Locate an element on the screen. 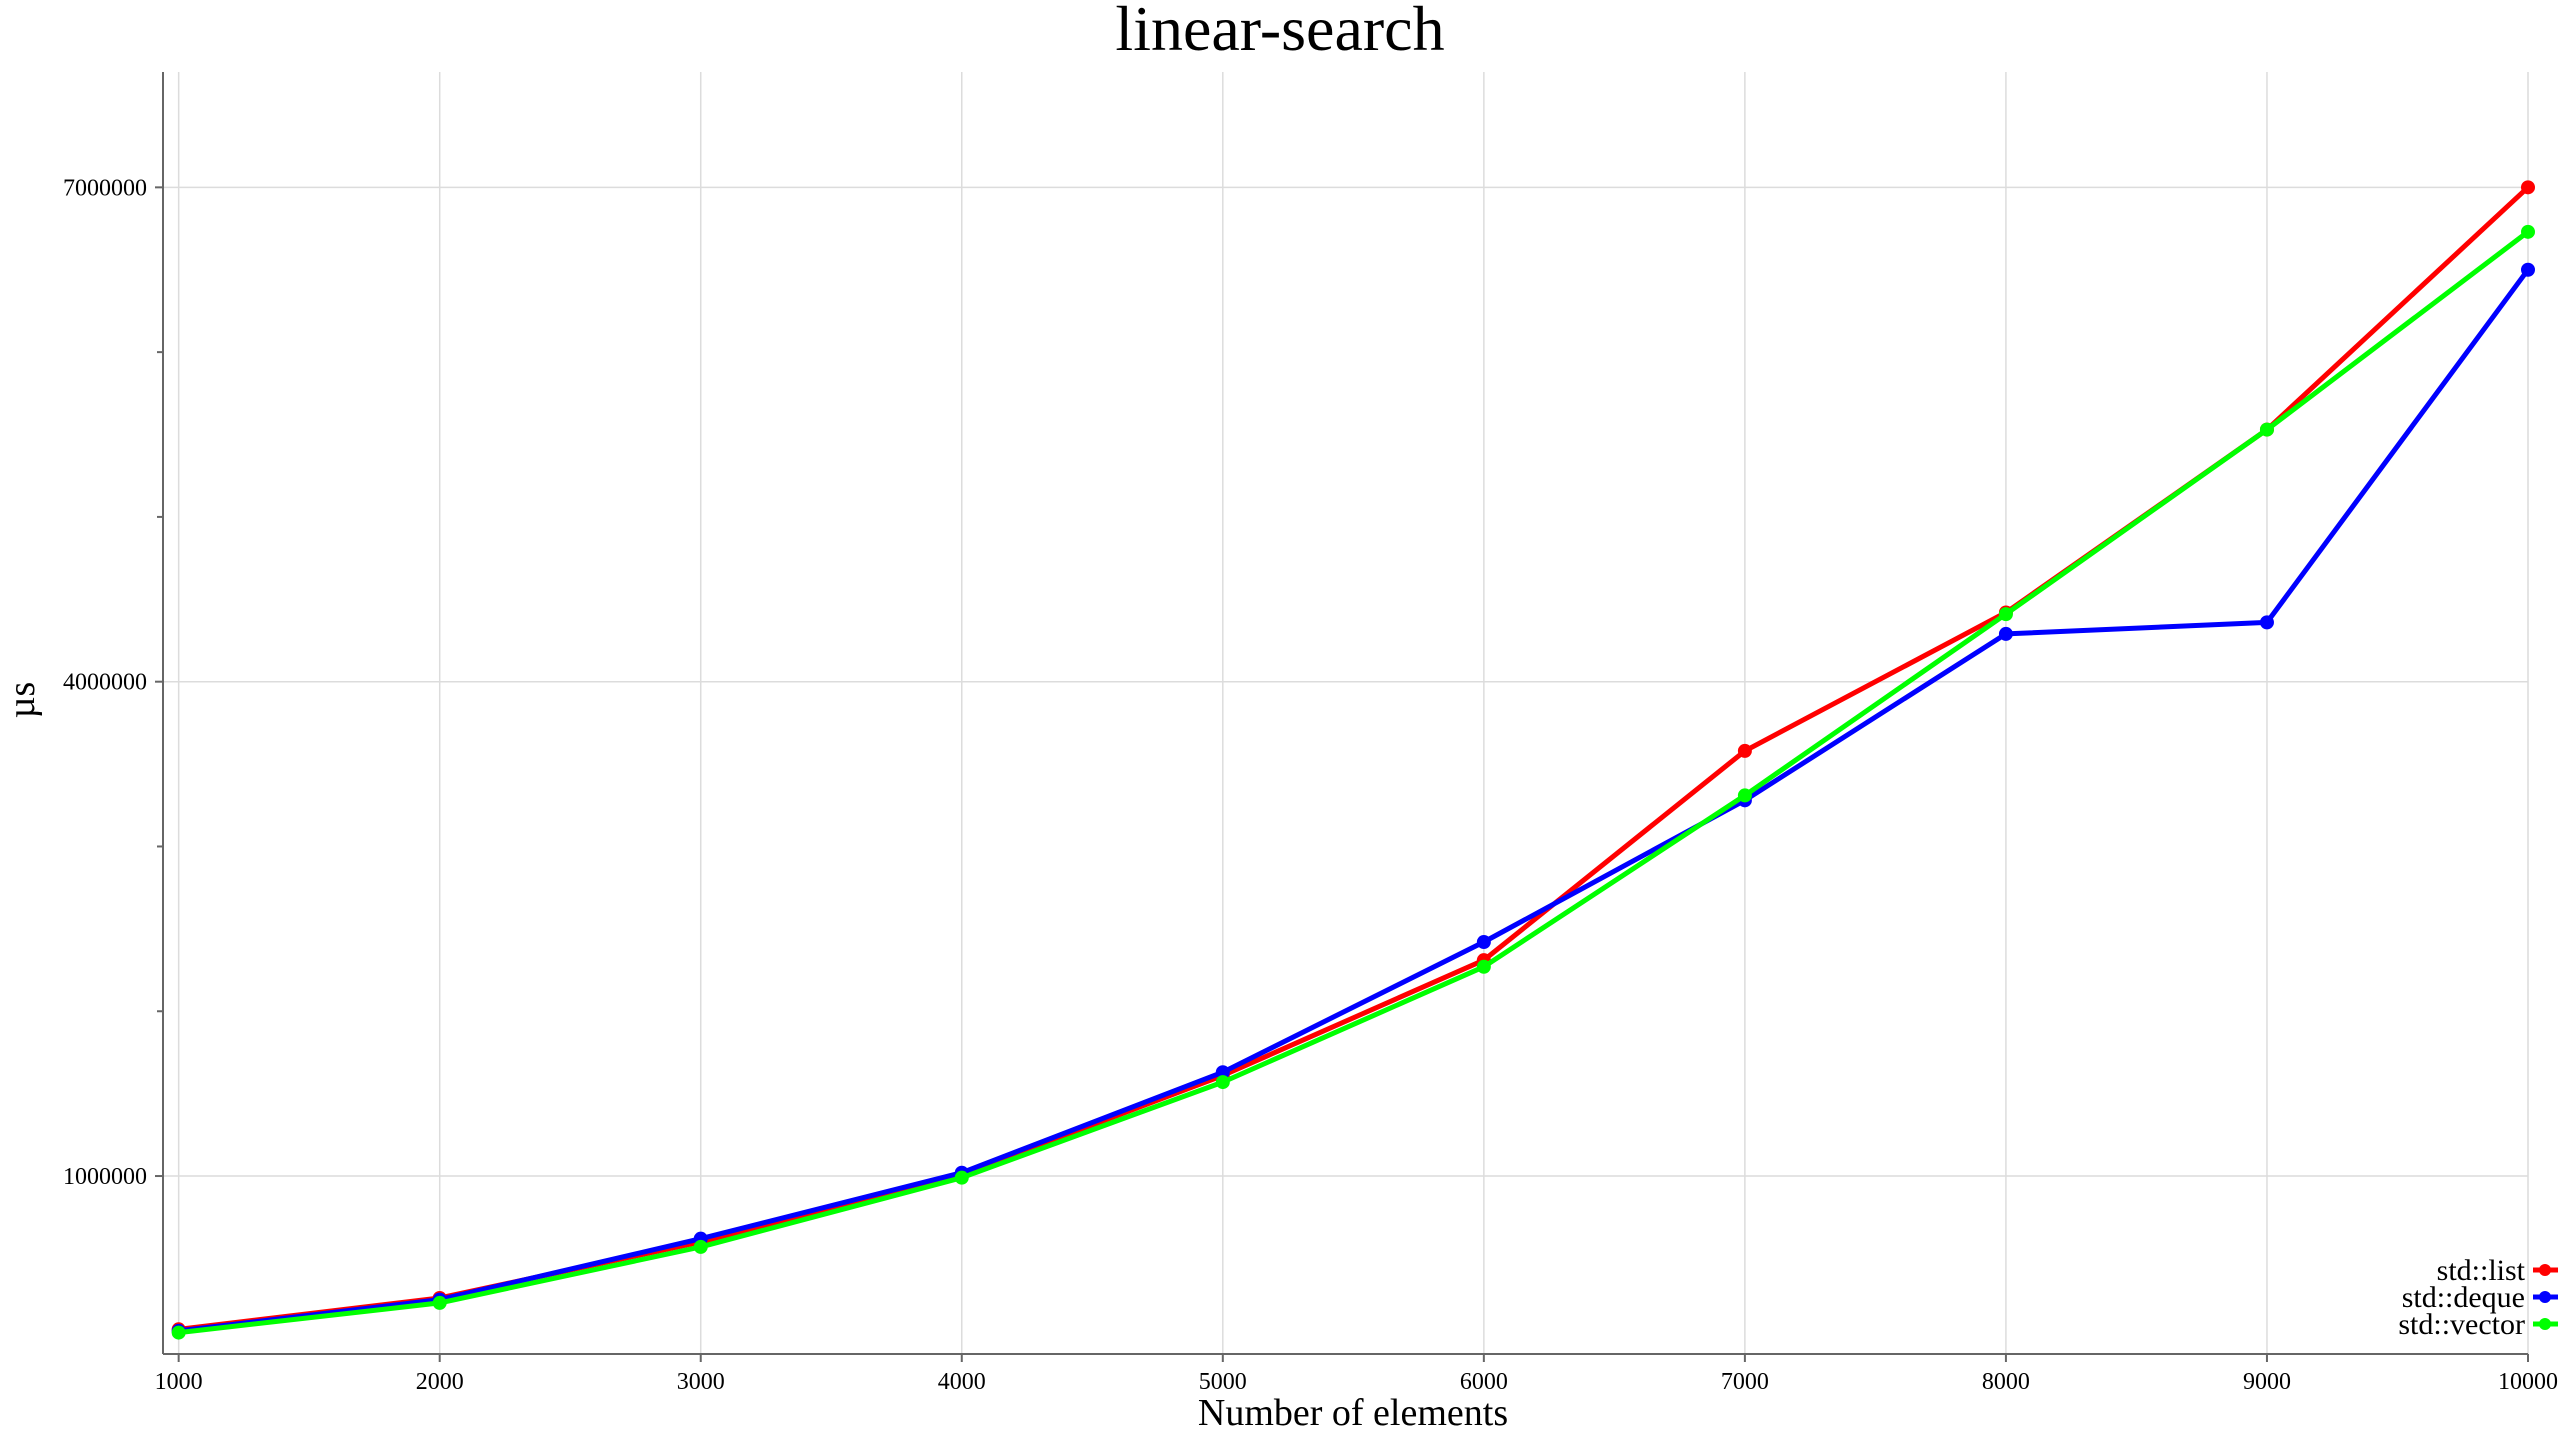 The width and height of the screenshot is (2560, 1440). y-axis-label: µs is located at coordinates (22, 700).